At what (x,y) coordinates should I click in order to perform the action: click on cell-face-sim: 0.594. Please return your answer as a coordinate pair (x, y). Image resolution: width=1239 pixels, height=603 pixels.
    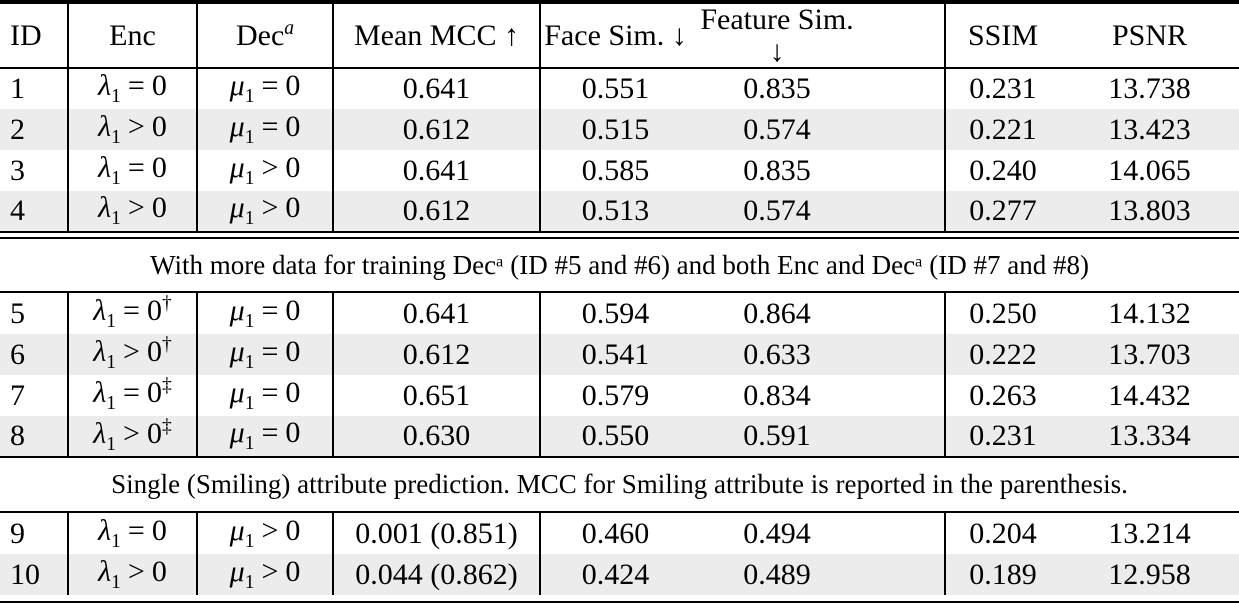
    Looking at the image, I should click on (614, 313).